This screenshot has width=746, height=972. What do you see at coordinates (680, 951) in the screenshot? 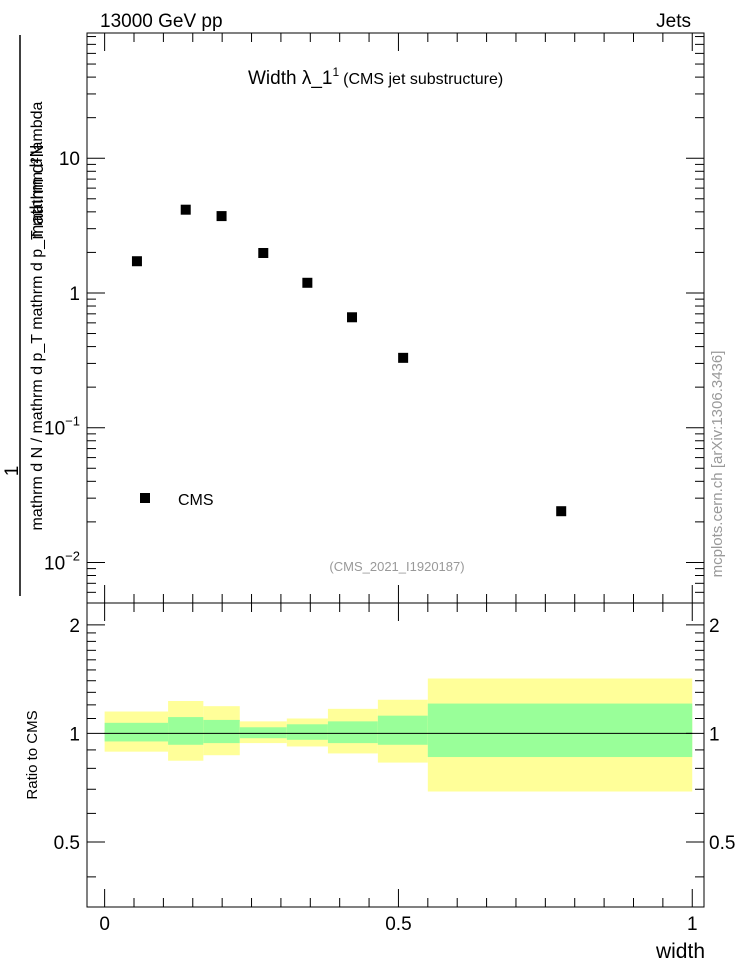
I see `x-axis-label: width` at bounding box center [680, 951].